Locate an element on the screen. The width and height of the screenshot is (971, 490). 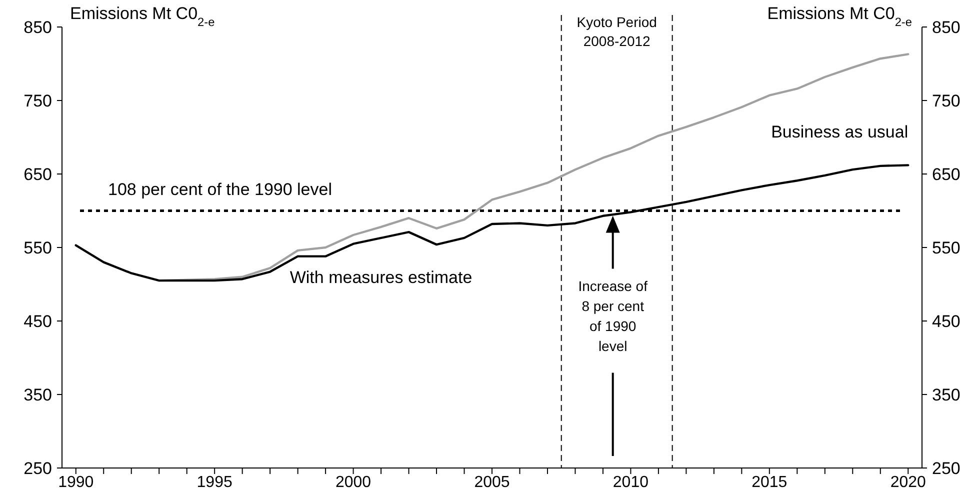
annotation: Increase of 8 per cent of 1990 level is located at coordinates (613, 316).